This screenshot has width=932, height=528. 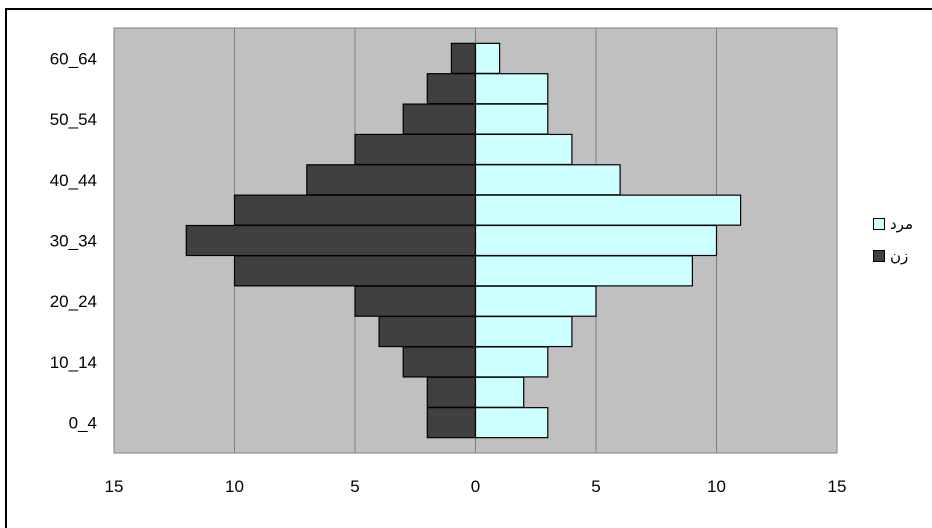 I want to click on legend-label-female: زن, so click(x=899, y=256).